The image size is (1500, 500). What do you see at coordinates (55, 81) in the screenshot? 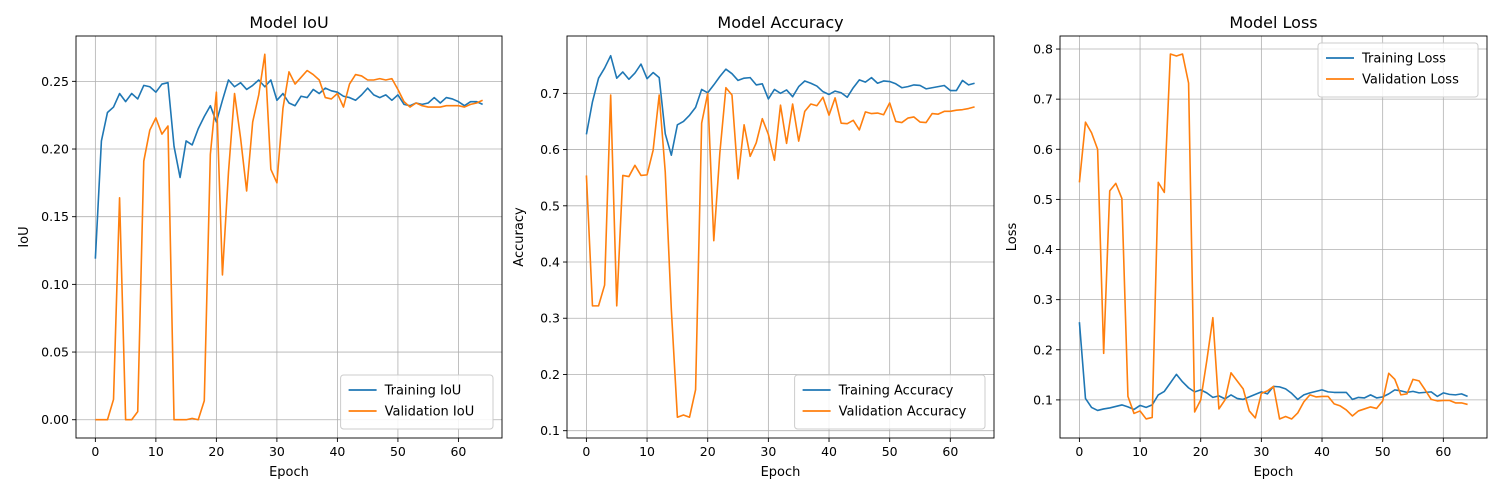
I see `y-tick-label: 0.25` at bounding box center [55, 81].